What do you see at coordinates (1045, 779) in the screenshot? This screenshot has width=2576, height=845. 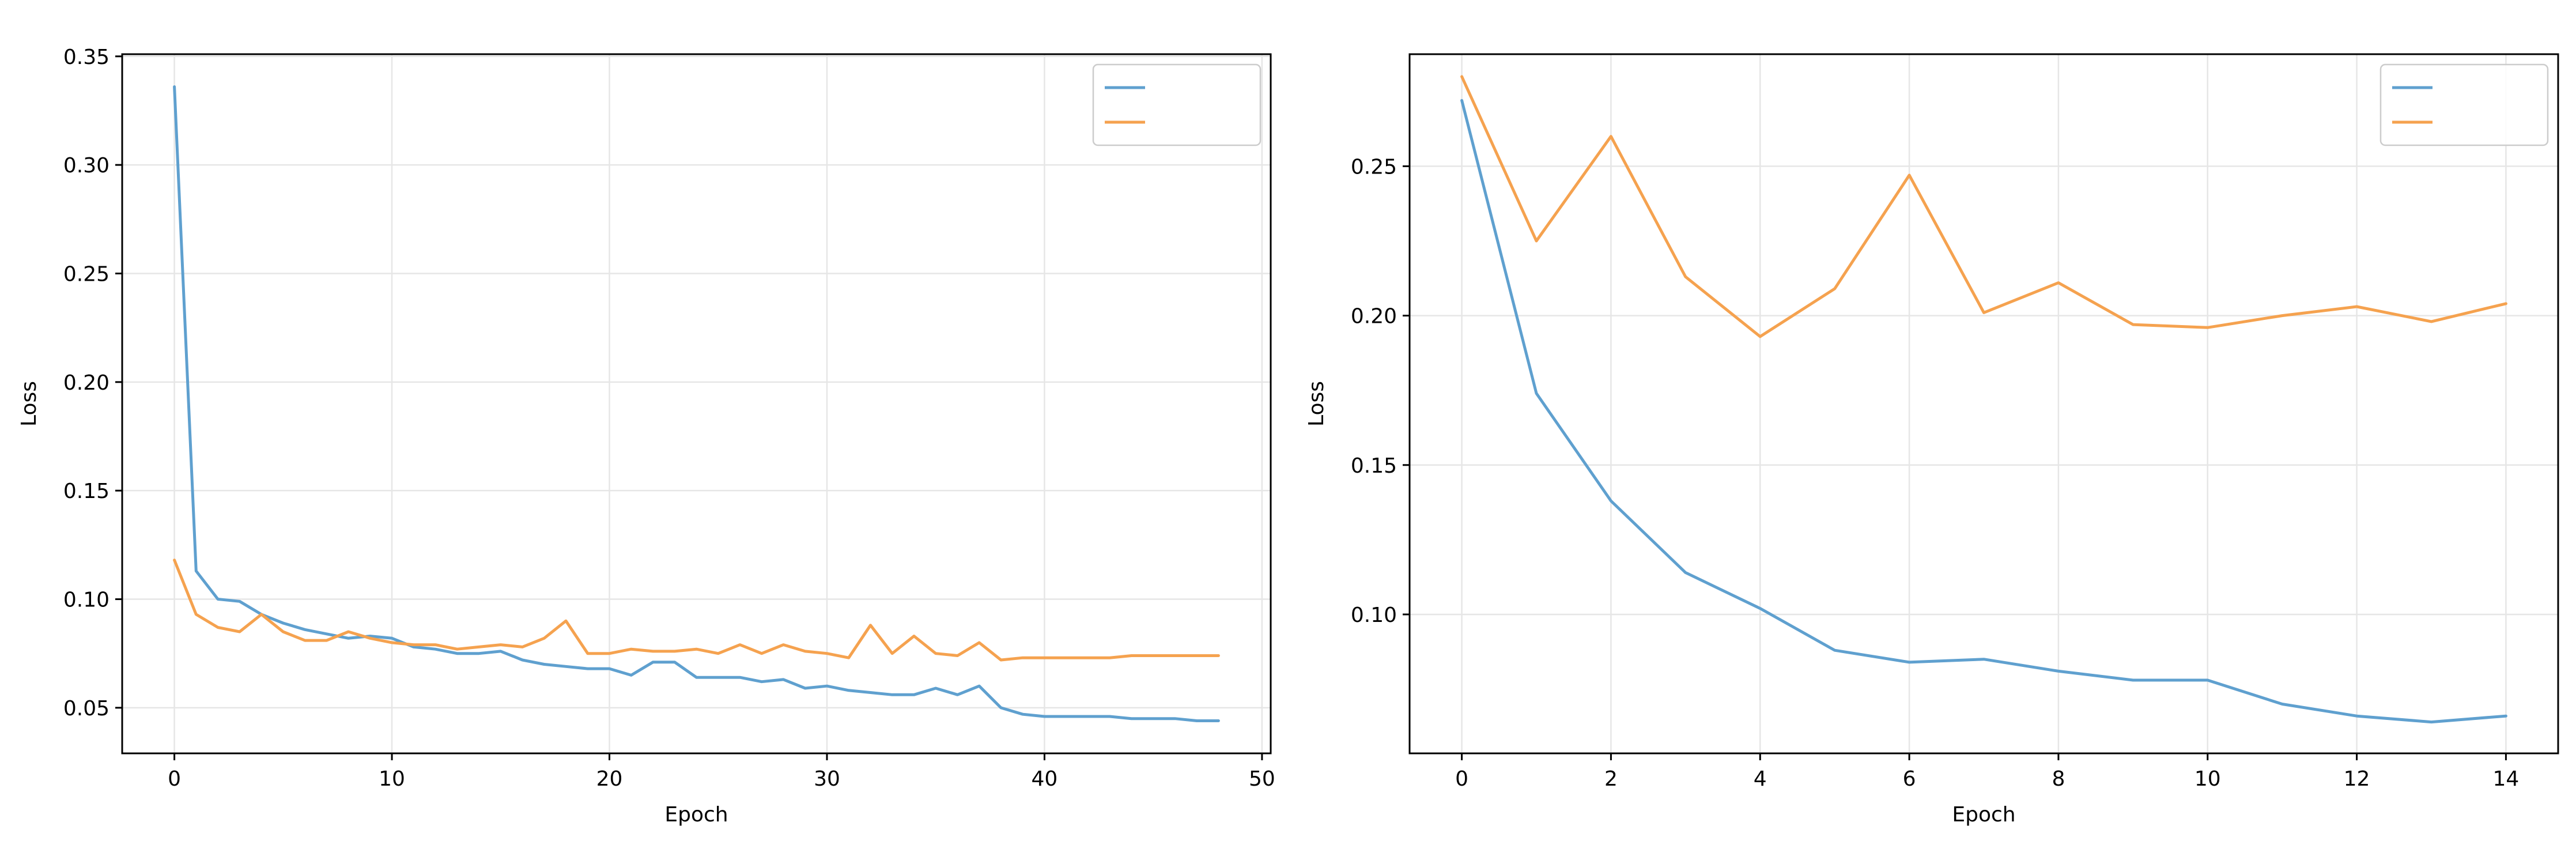 I see `x-tick-label: 40` at bounding box center [1045, 779].